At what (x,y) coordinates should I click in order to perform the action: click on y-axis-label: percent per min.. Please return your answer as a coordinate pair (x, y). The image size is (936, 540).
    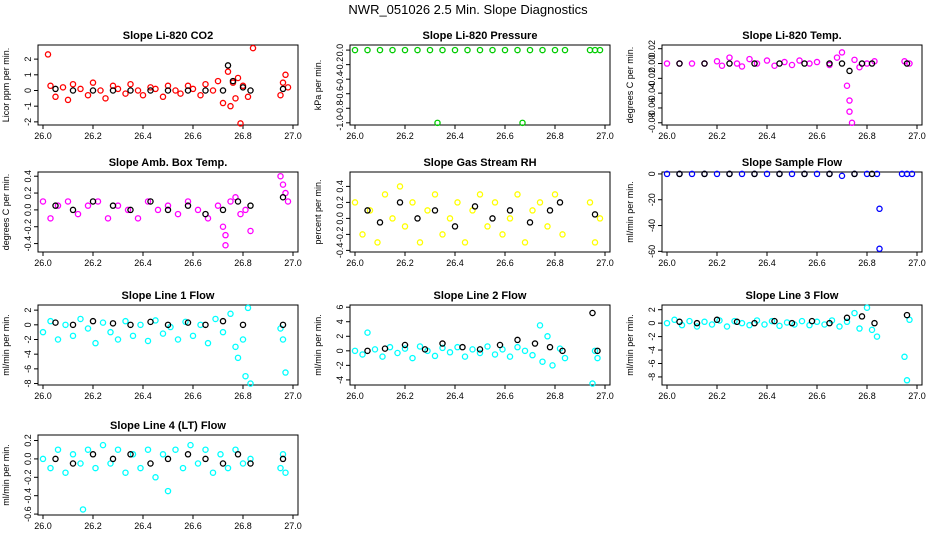
    Looking at the image, I should click on (318, 211).